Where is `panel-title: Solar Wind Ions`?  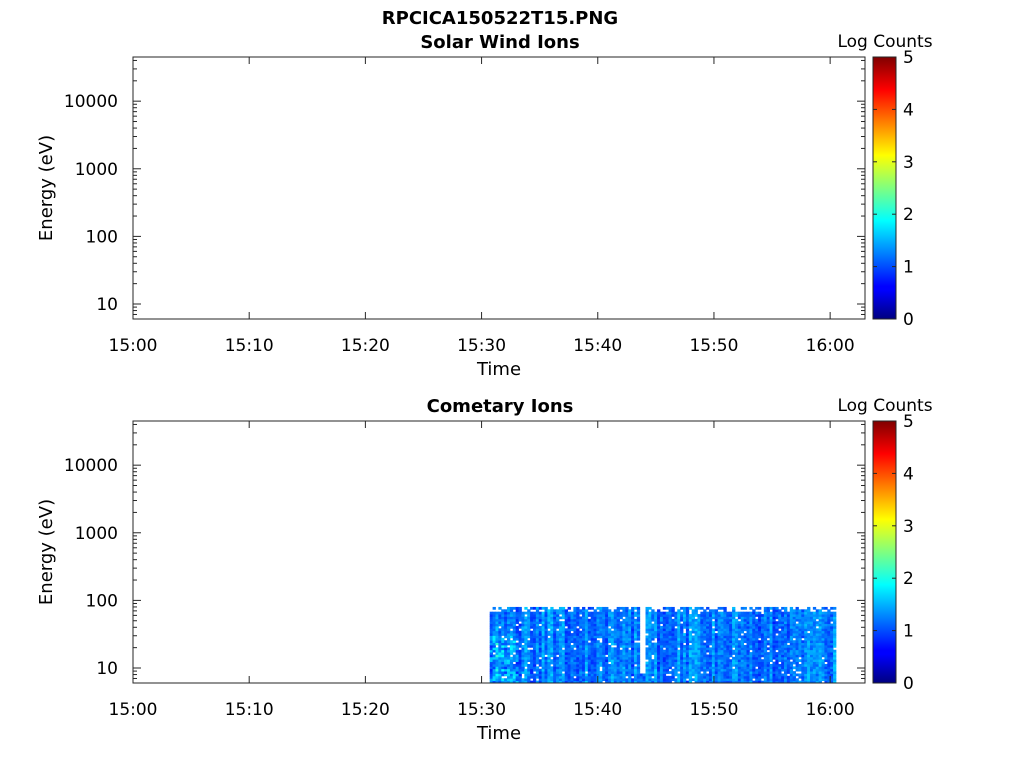 panel-title: Solar Wind Ions is located at coordinates (499, 42).